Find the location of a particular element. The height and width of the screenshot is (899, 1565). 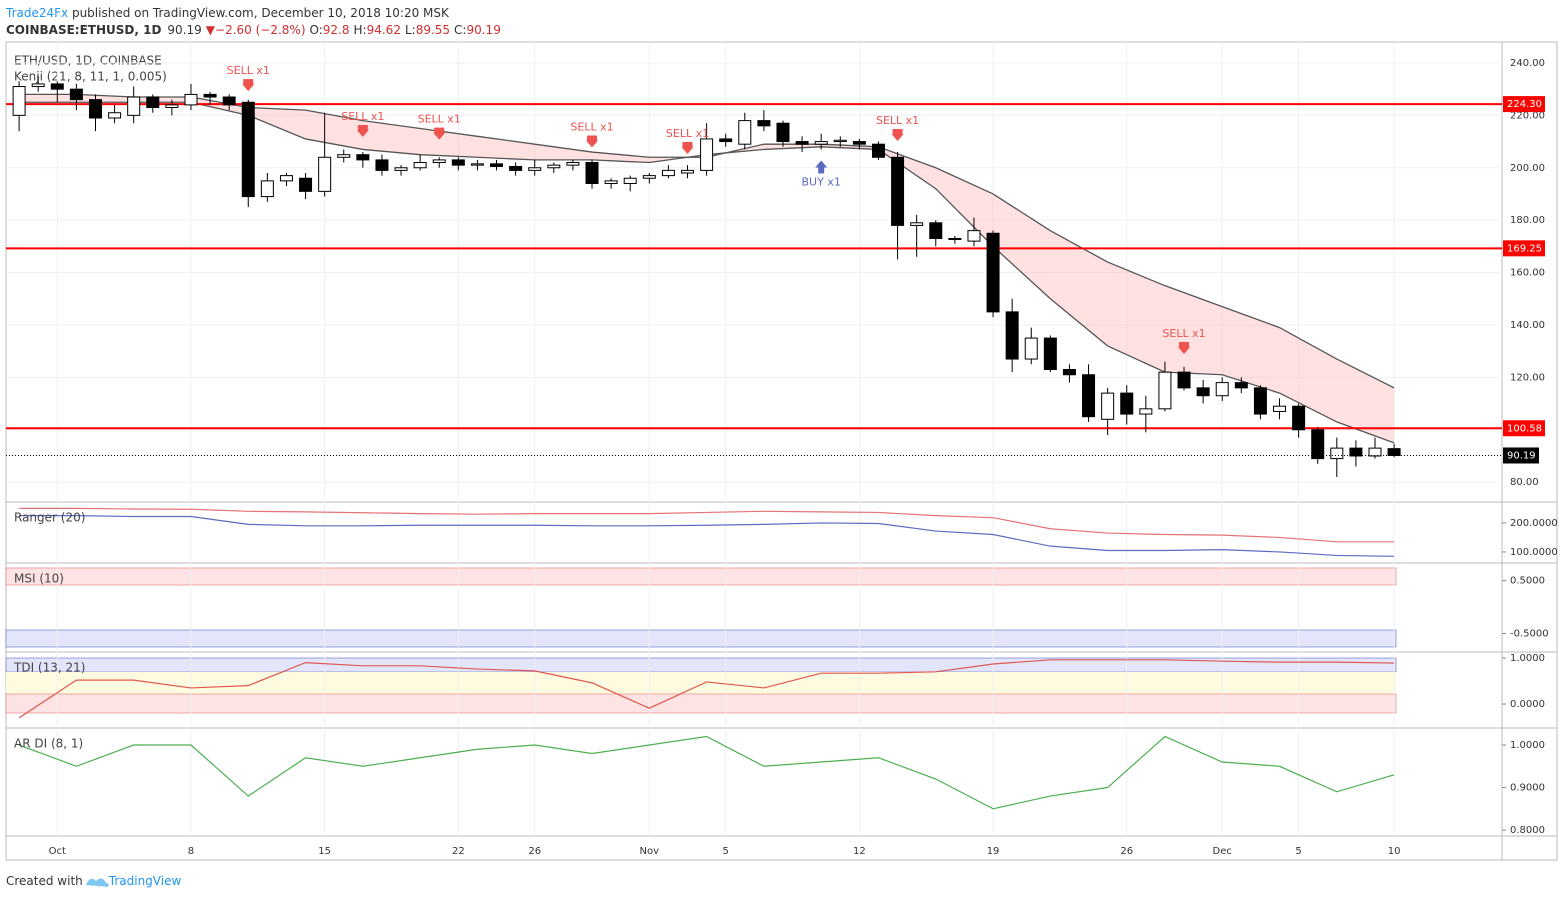

y-tick-label: 200.0000 is located at coordinates (1534, 523).